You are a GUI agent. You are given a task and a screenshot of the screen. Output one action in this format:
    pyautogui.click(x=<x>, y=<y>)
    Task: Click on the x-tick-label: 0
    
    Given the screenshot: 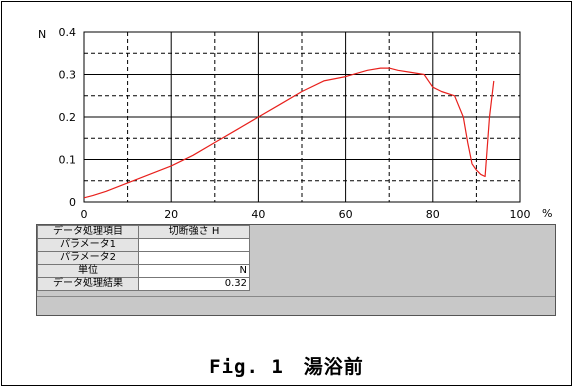 What is the action you would take?
    pyautogui.click(x=84, y=214)
    